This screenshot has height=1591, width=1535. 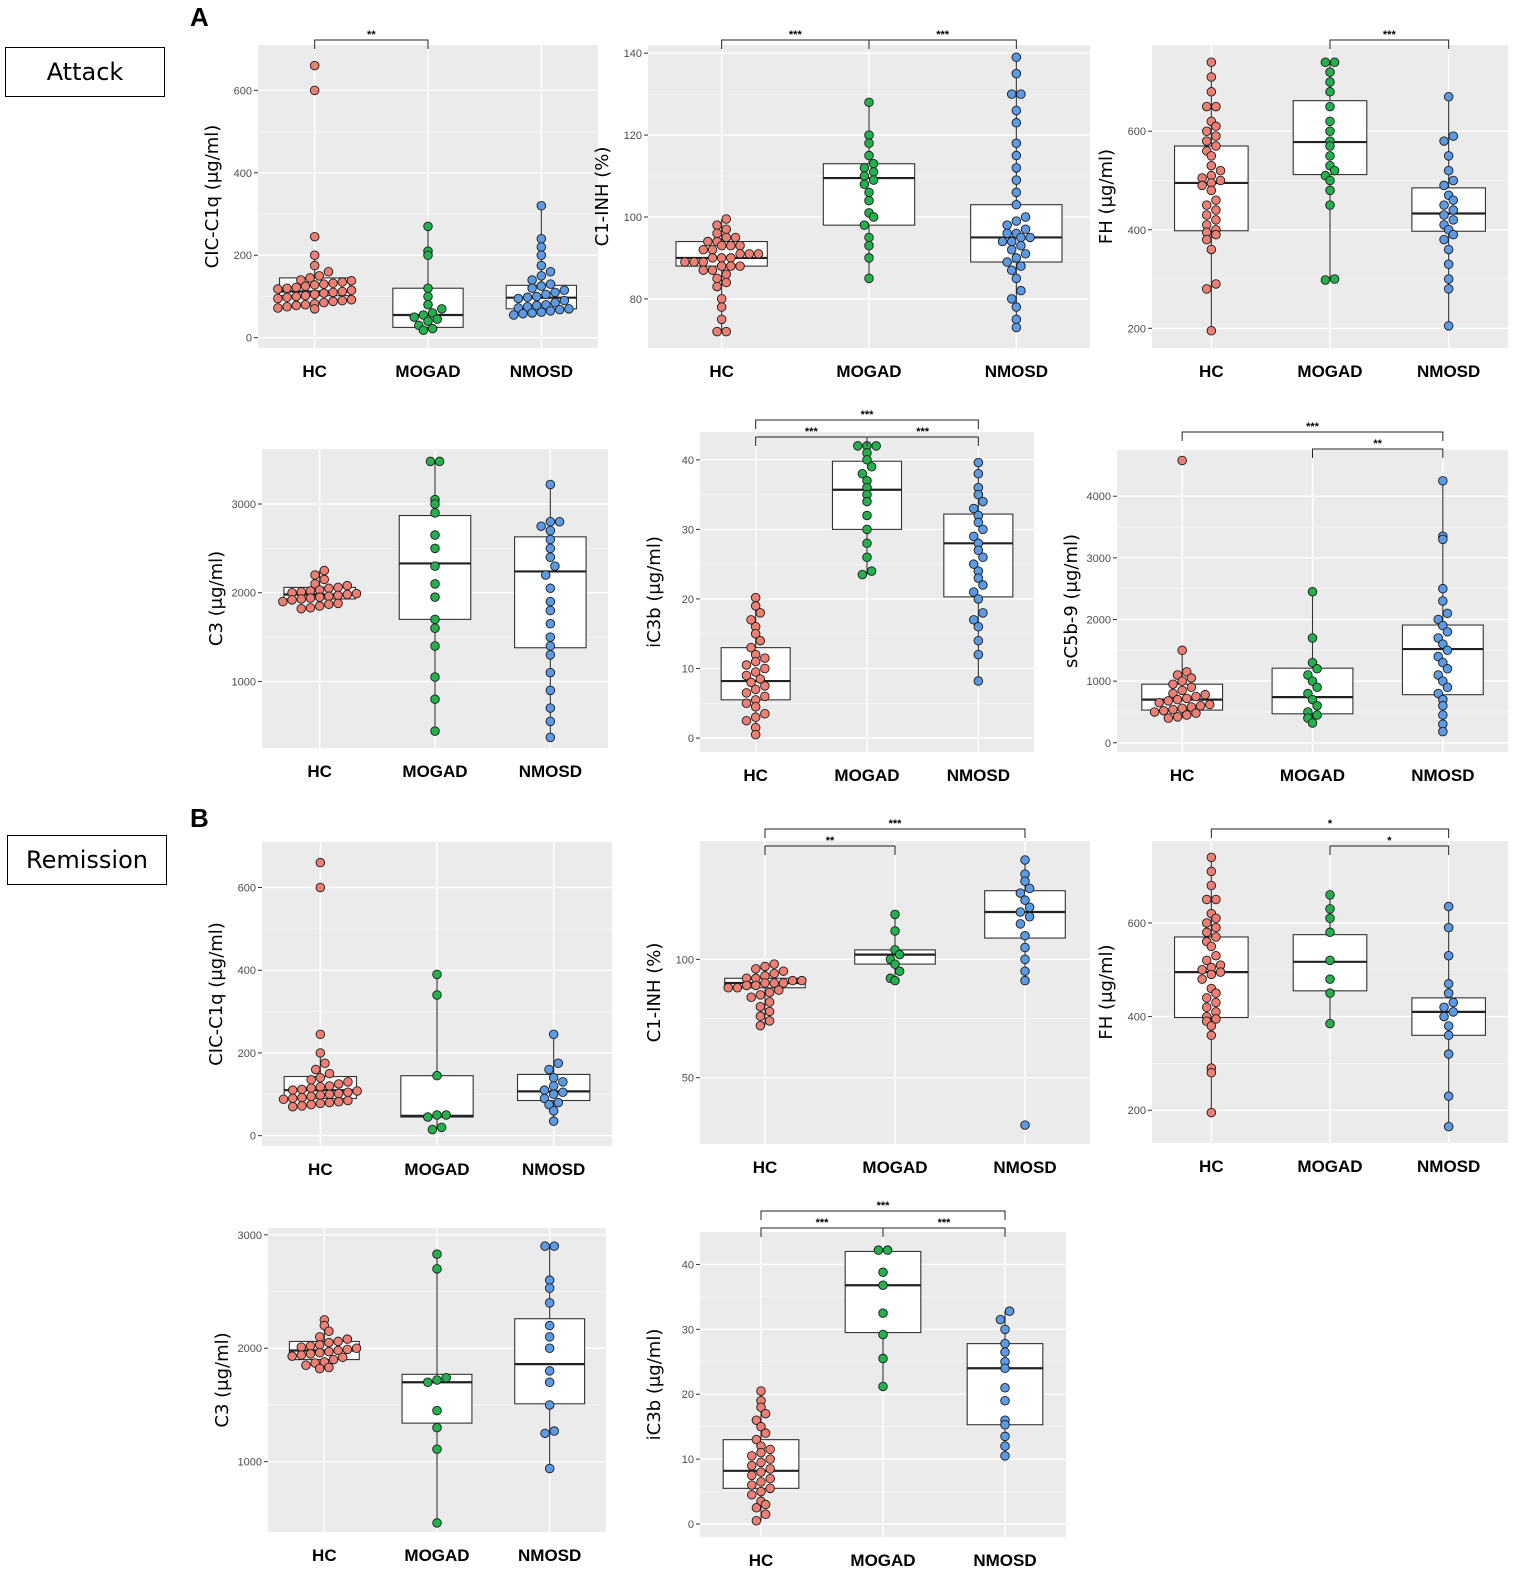 I want to click on y-tick-label: 600, so click(x=247, y=888).